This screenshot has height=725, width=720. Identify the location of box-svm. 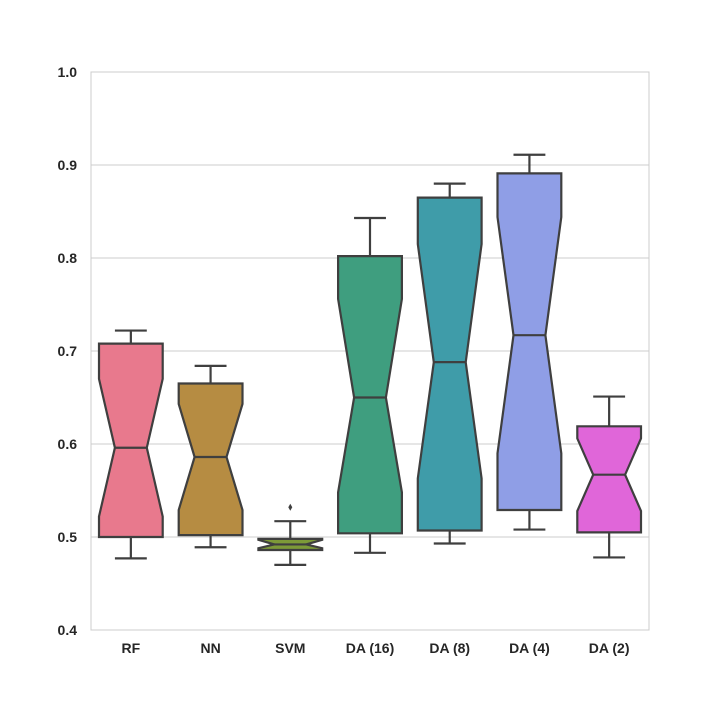
(290, 535).